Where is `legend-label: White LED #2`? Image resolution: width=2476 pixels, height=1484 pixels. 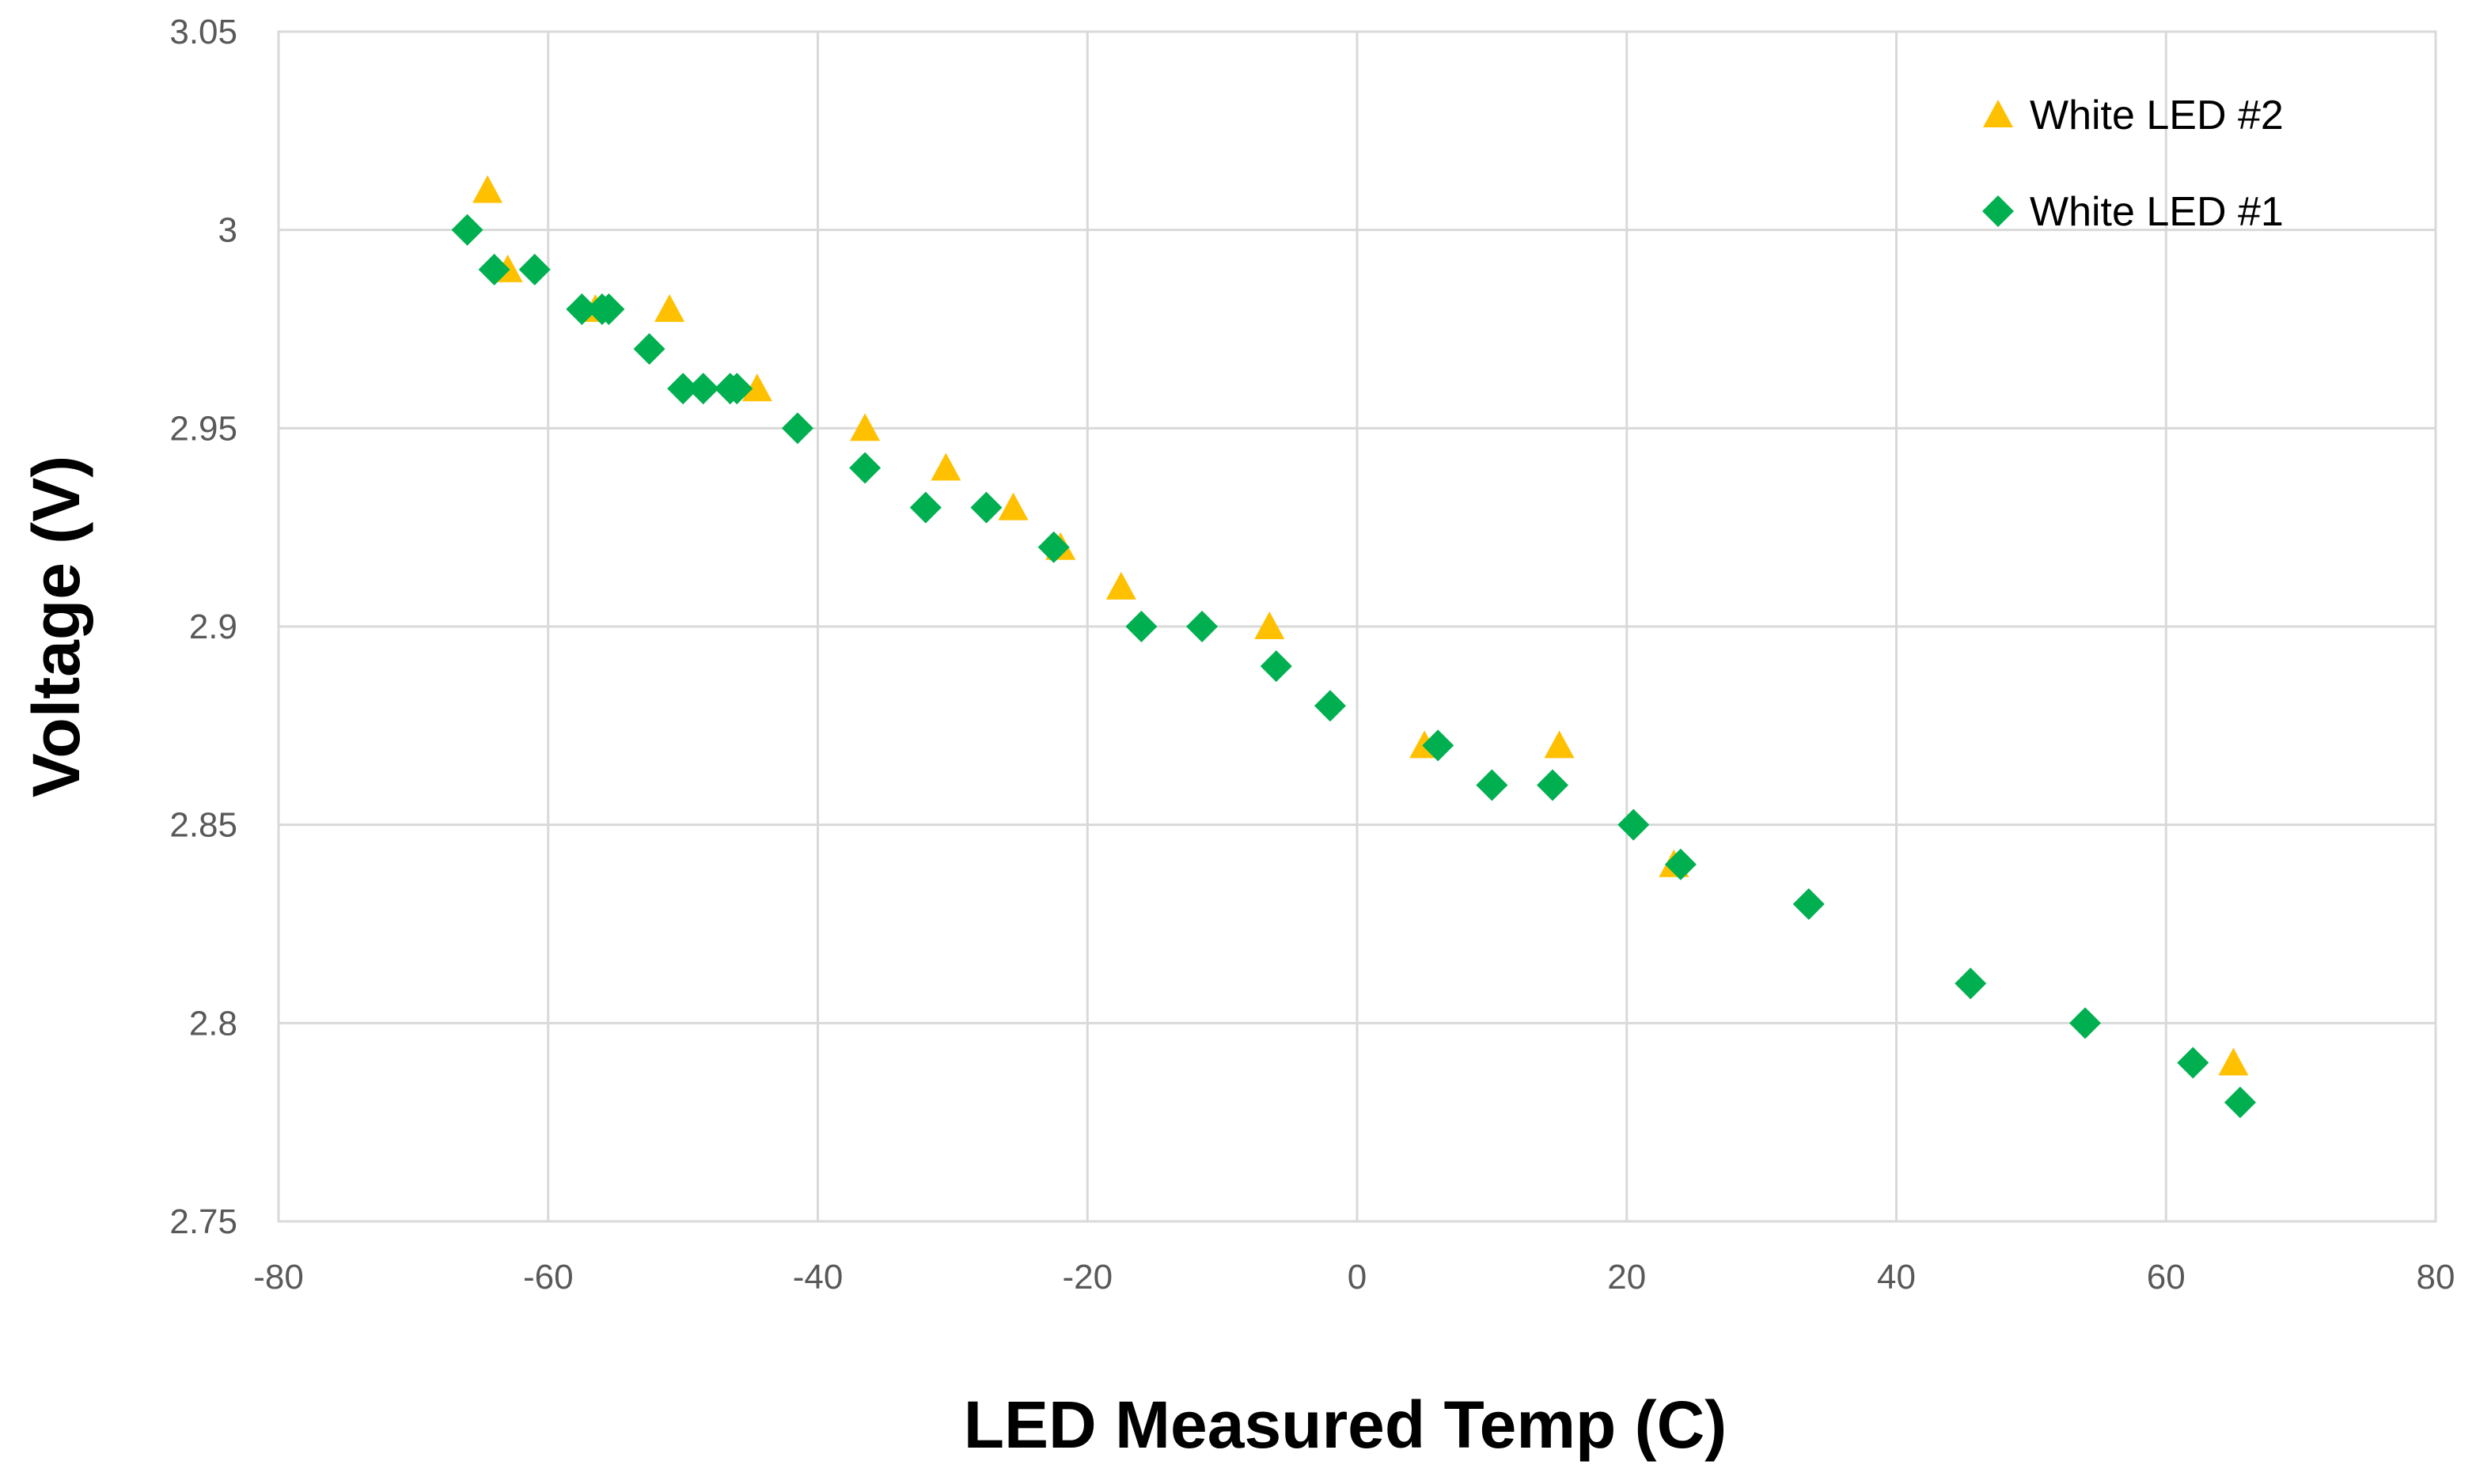 legend-label: White LED #2 is located at coordinates (2157, 115).